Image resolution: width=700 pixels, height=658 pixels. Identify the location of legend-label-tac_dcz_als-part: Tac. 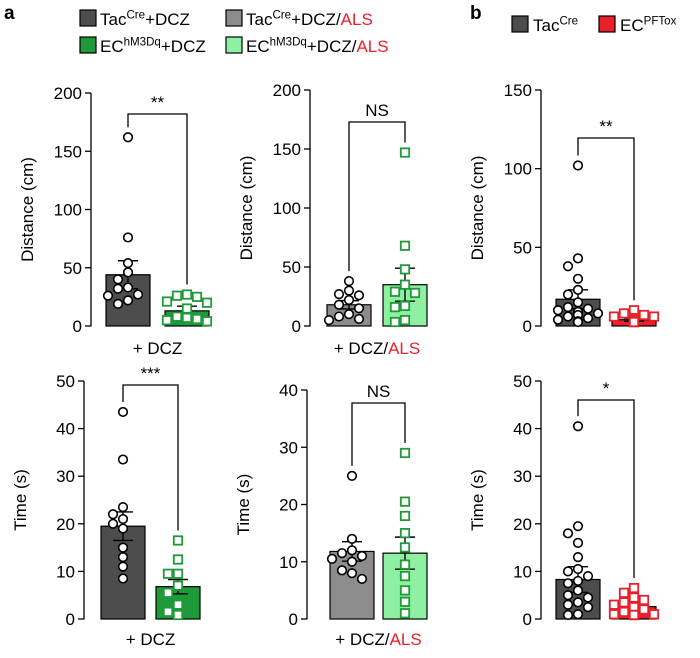
(259, 19).